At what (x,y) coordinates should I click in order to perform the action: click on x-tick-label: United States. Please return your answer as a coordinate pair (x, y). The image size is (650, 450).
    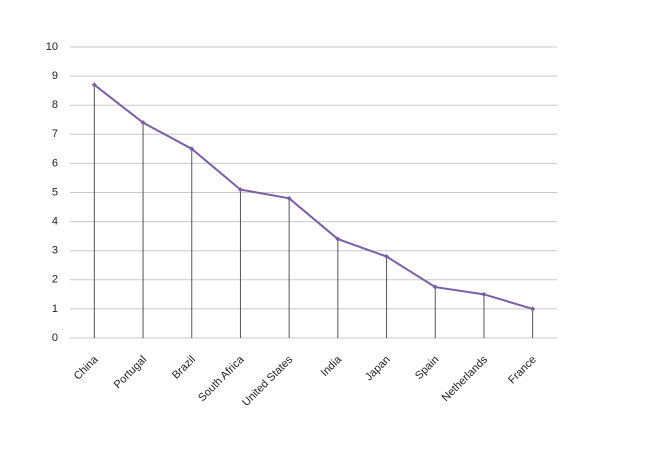
    Looking at the image, I should click on (268, 381).